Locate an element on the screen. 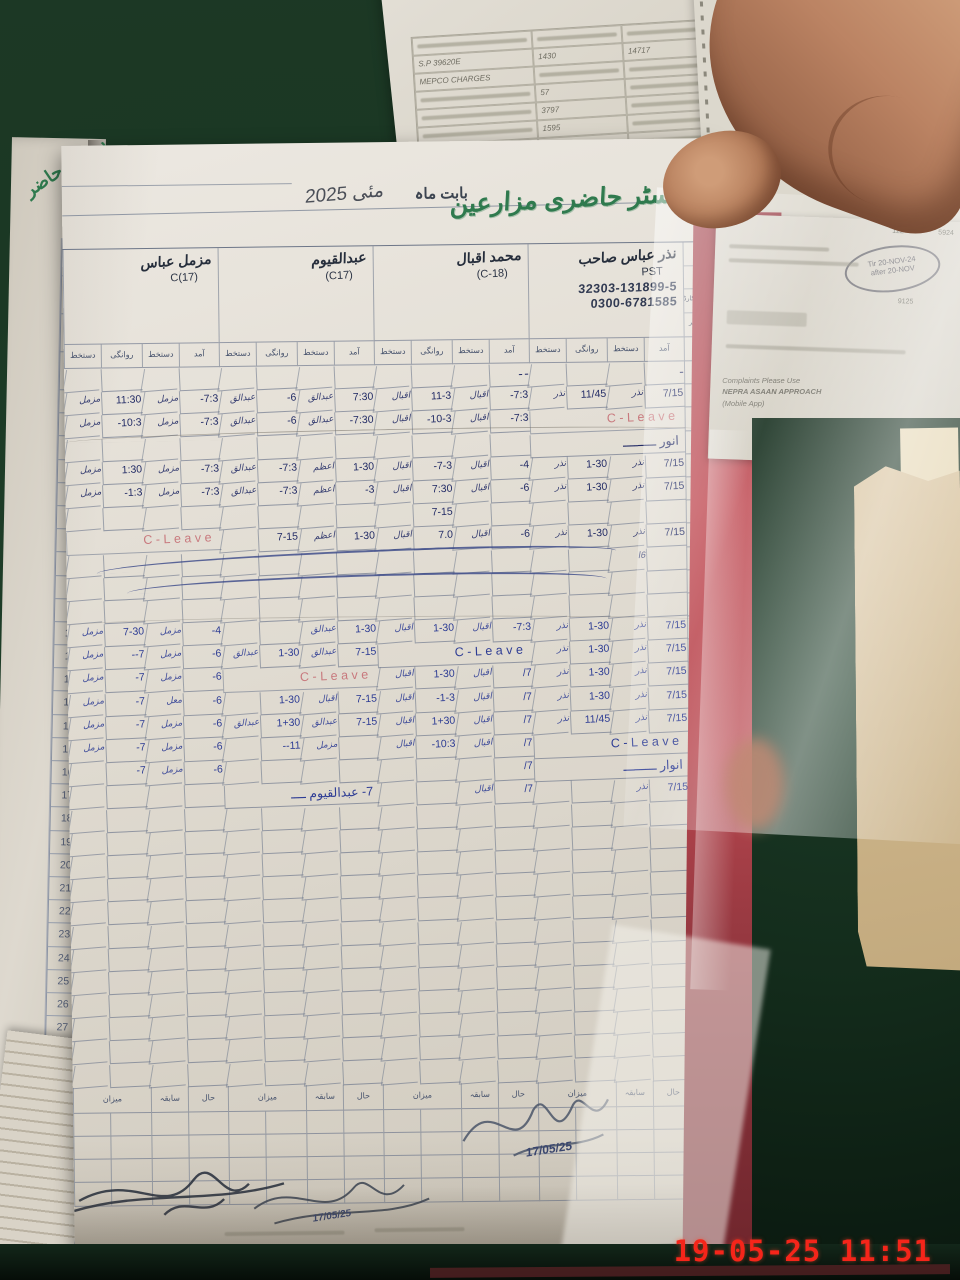 The height and width of the screenshot is (1280, 960). footer-label: حال is located at coordinates (363, 1097).